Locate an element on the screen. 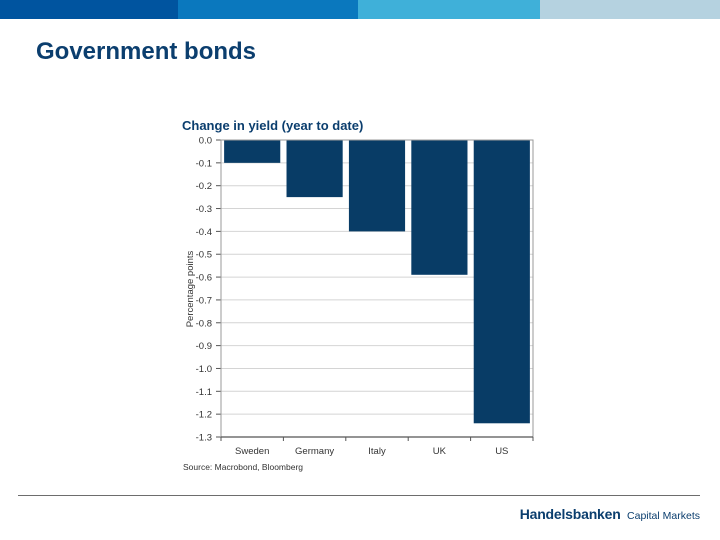  x-tick-label: US is located at coordinates (501, 451).